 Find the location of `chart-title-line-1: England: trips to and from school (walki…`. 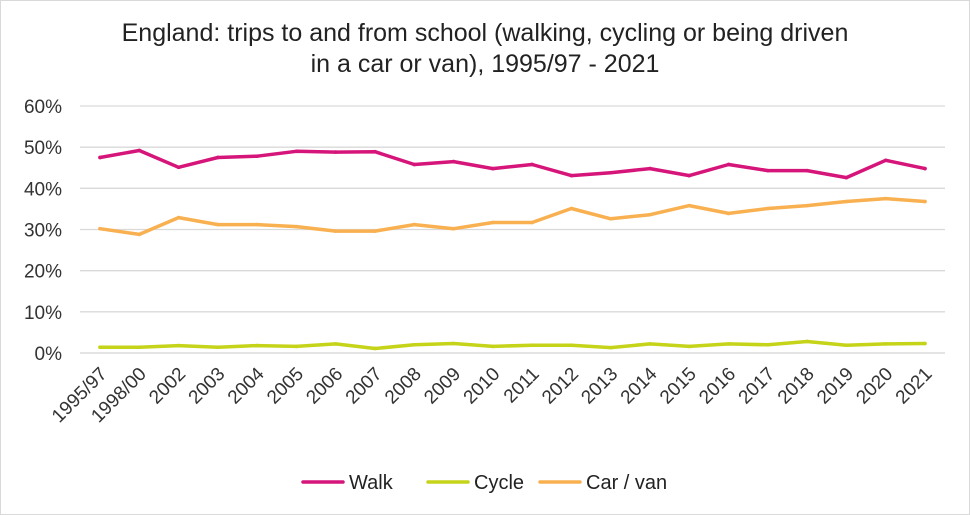

chart-title-line-1: England: trips to and from school (walki… is located at coordinates (485, 33).